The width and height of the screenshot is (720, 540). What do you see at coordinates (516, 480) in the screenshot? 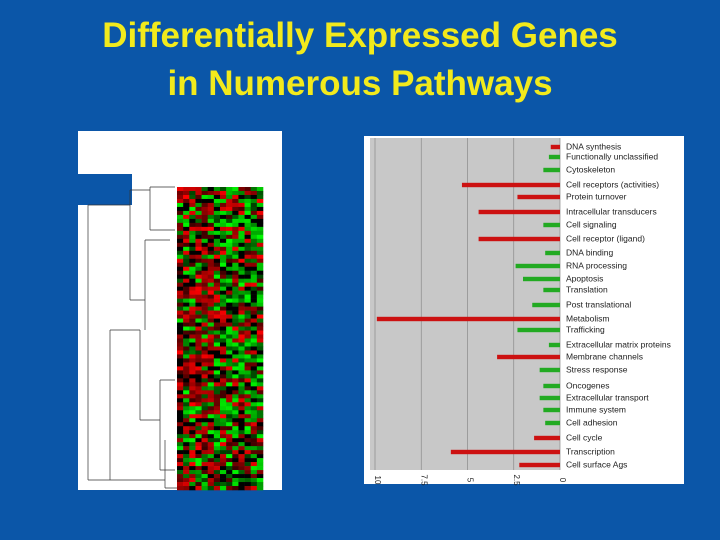
I see `x-tick-label: 2.5` at bounding box center [516, 480].